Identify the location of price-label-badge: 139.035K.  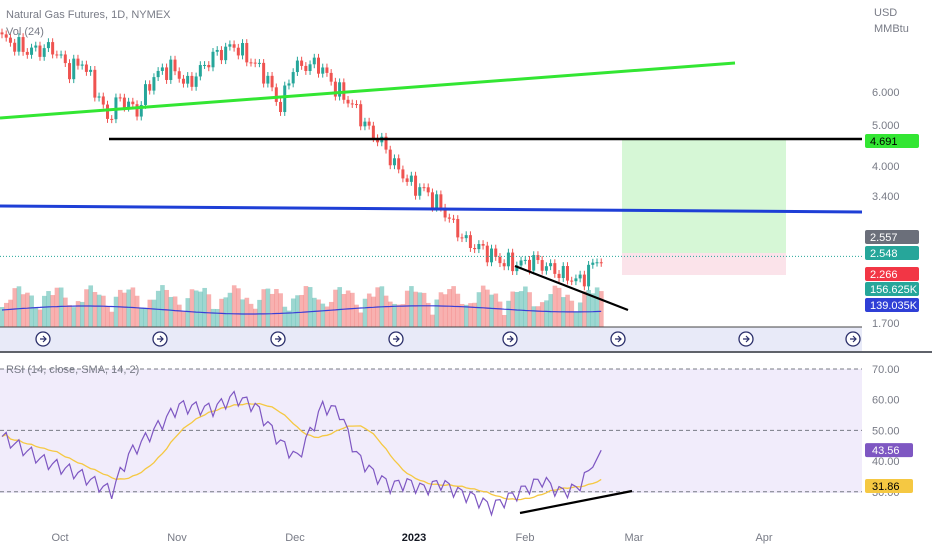
(892, 305).